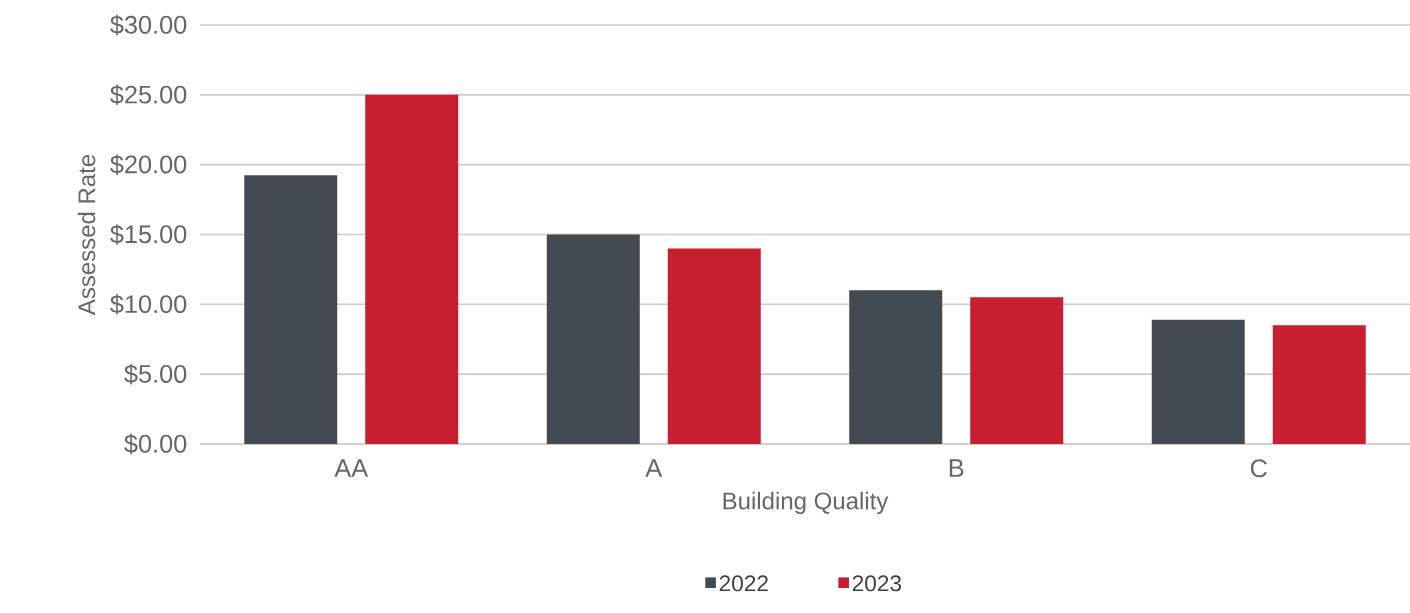  Describe the element at coordinates (148, 95) in the screenshot. I see `y-tick-label: $25.00` at that location.